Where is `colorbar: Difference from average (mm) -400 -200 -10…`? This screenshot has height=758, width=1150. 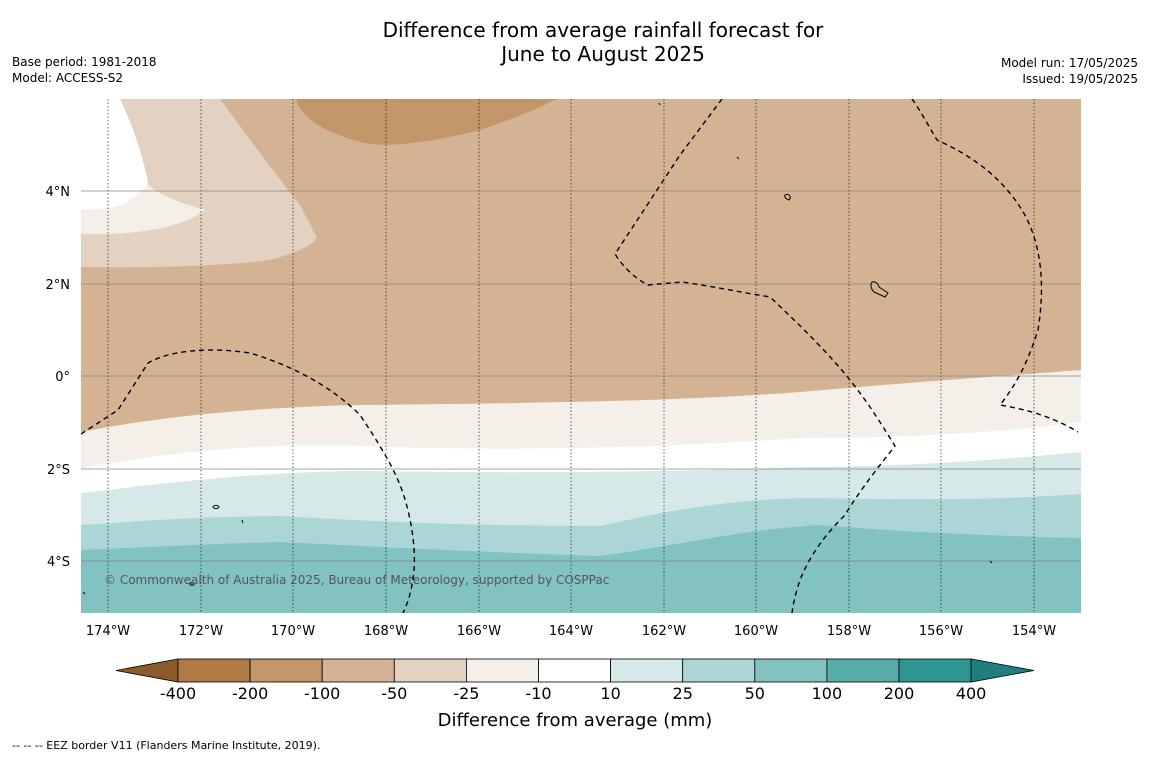 colorbar: Difference from average (mm) -400 -200 -10… is located at coordinates (575, 694).